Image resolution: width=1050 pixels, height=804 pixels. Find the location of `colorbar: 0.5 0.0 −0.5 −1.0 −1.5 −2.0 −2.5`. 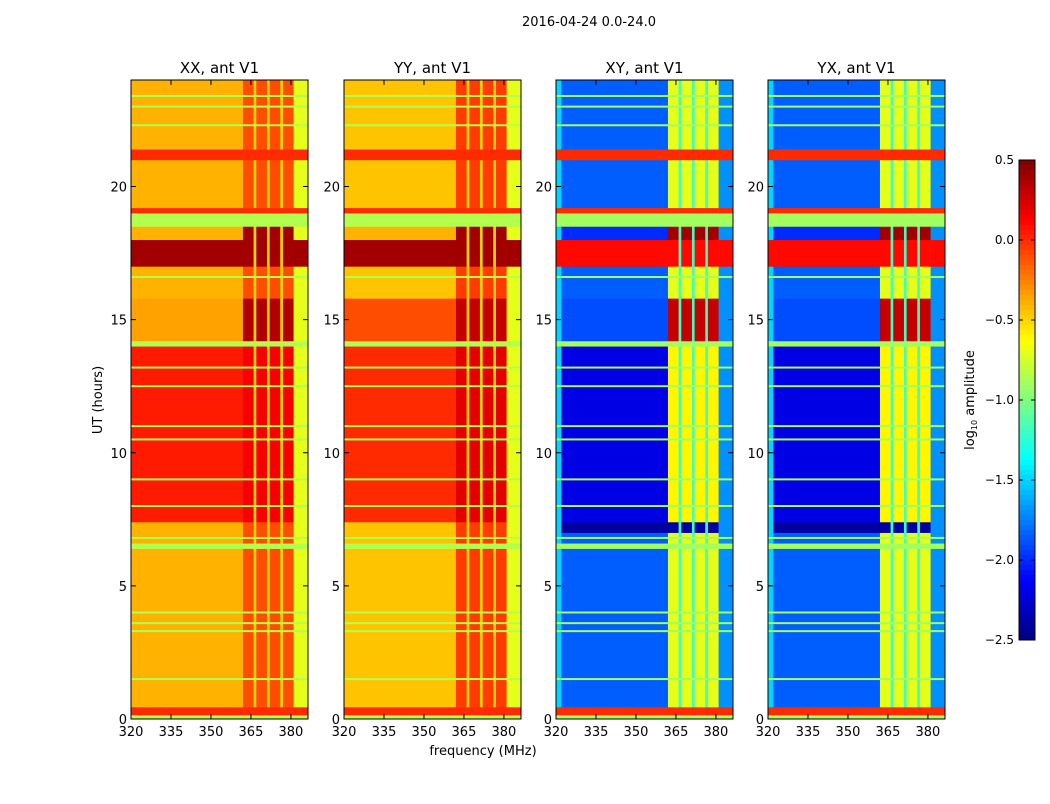

colorbar: 0.5 0.0 −0.5 −1.0 −1.5 −2.0 −2.5 is located at coordinates (1010, 400).